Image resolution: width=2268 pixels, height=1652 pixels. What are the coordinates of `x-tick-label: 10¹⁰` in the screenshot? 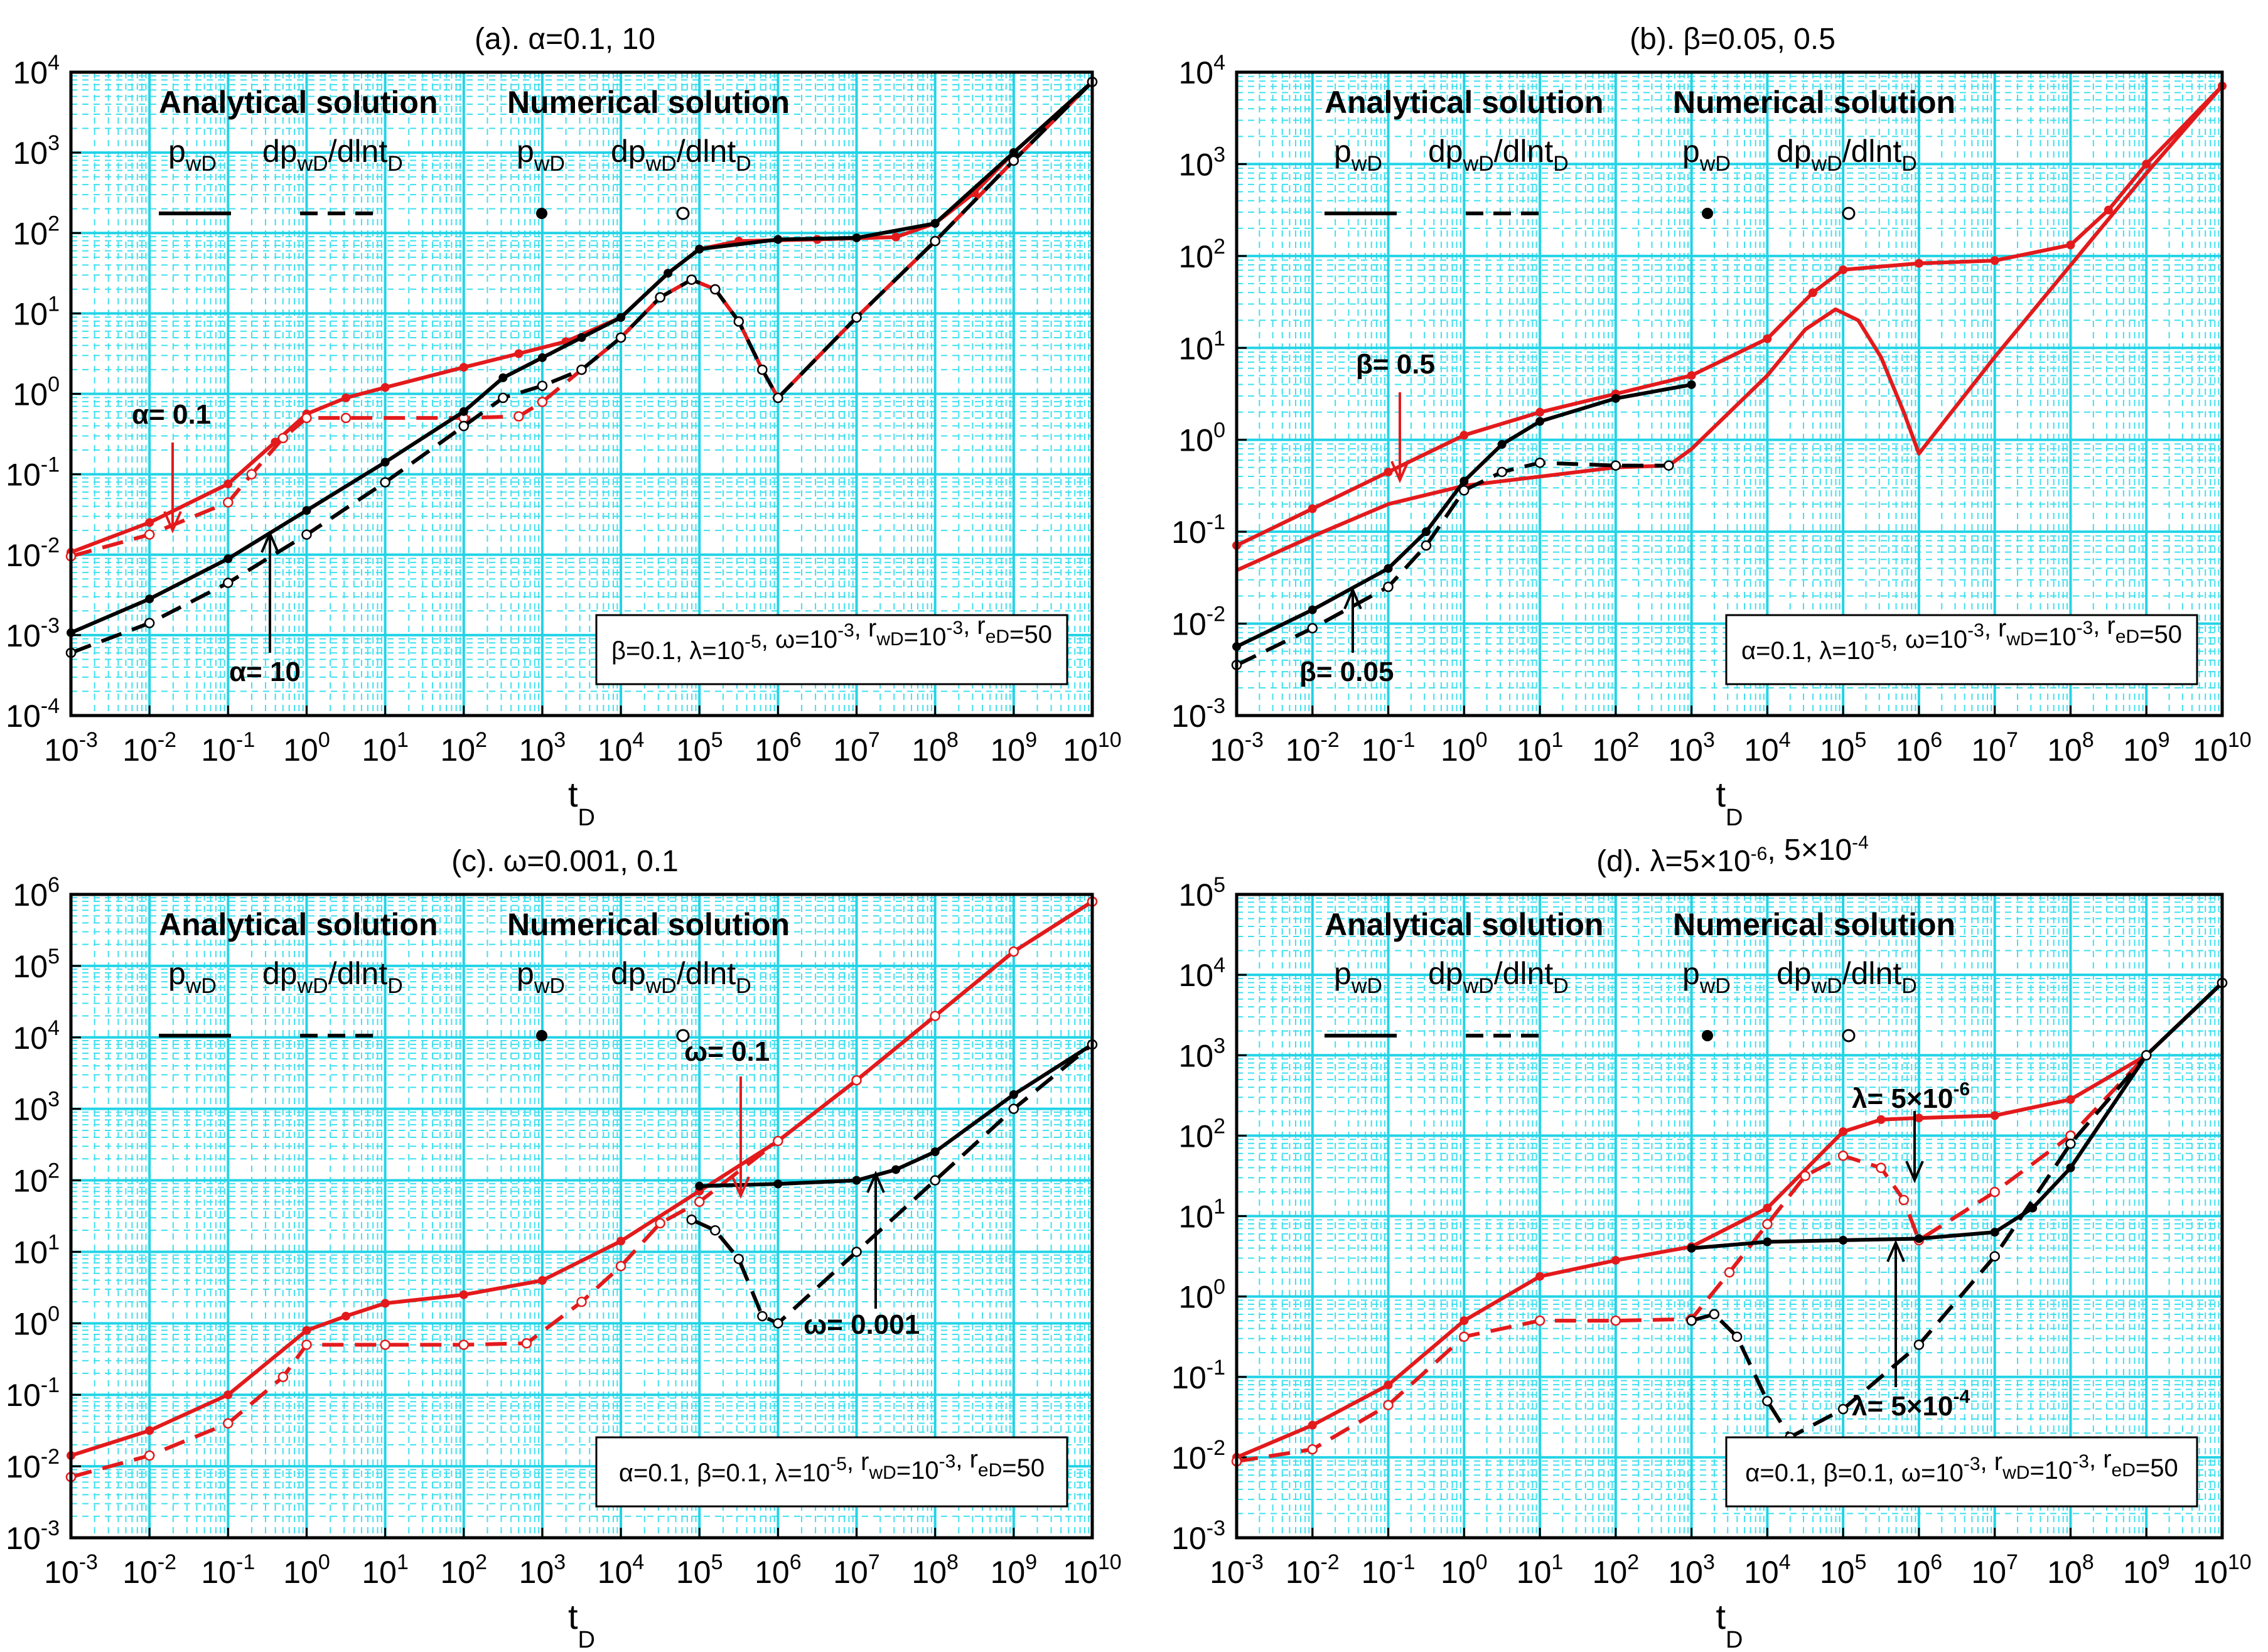 It's located at (1092, 748).